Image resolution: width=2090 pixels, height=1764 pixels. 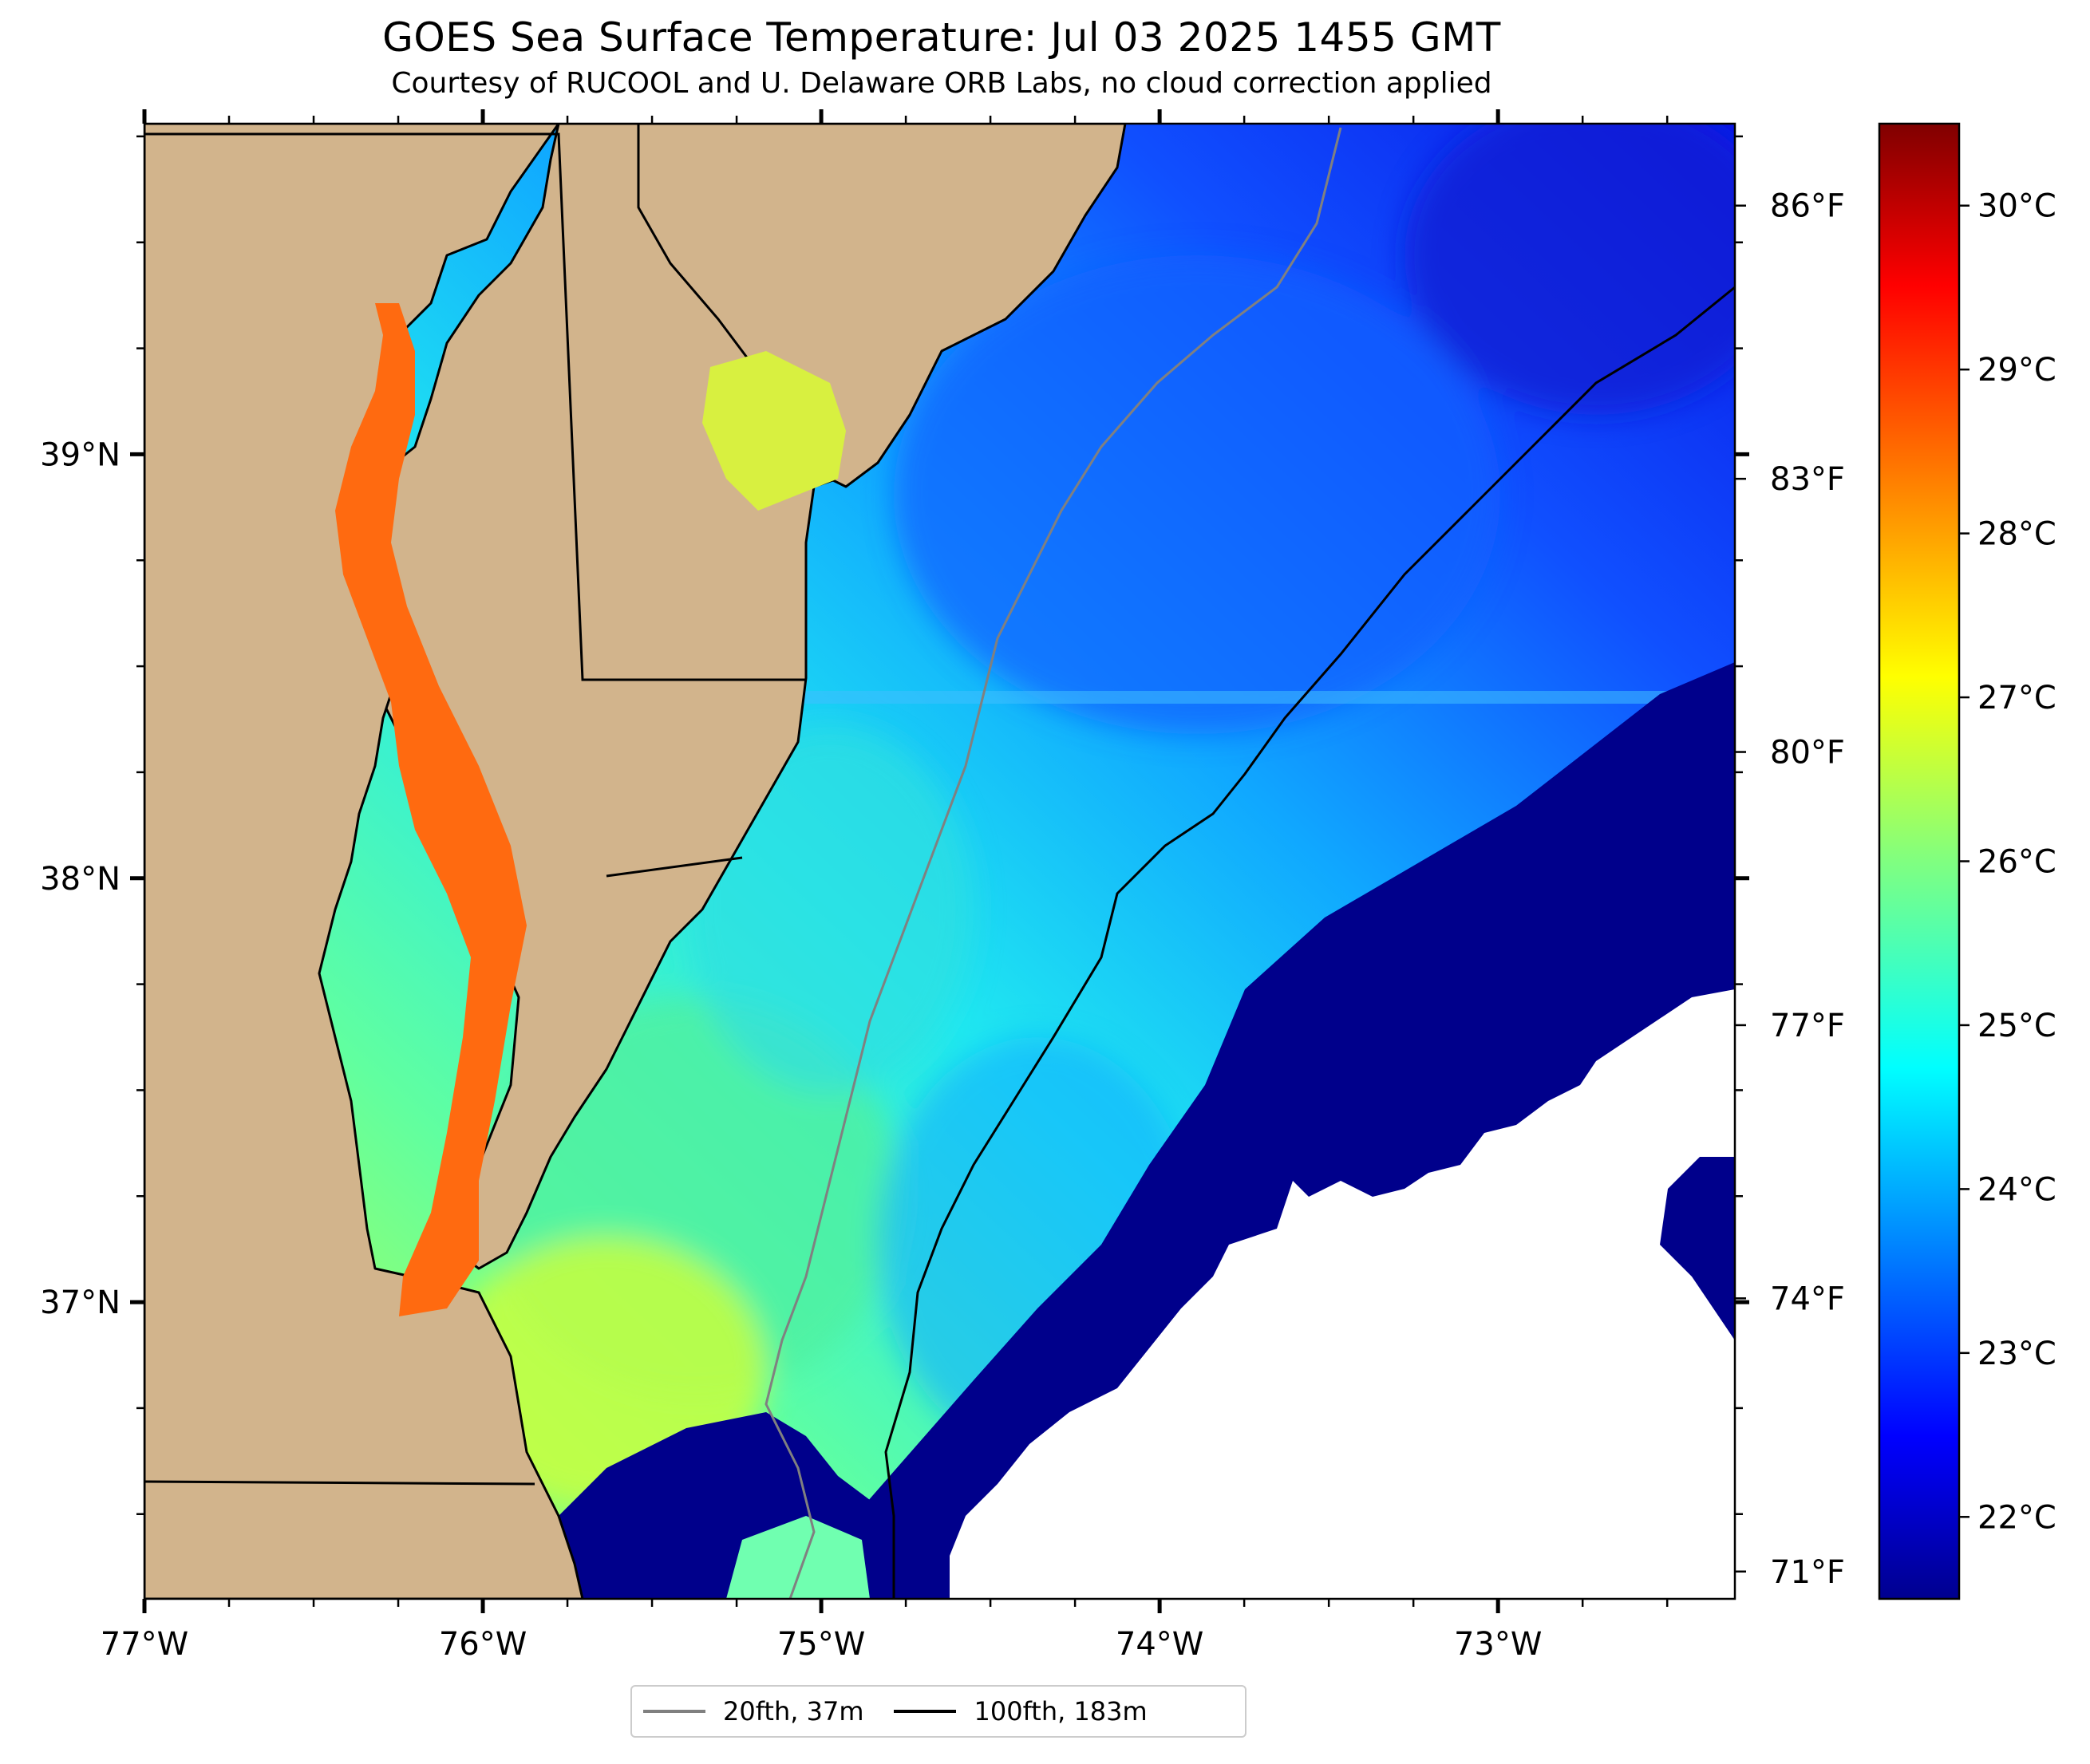 I want to click on x-tick-label: 73°W, so click(x=1498, y=1644).